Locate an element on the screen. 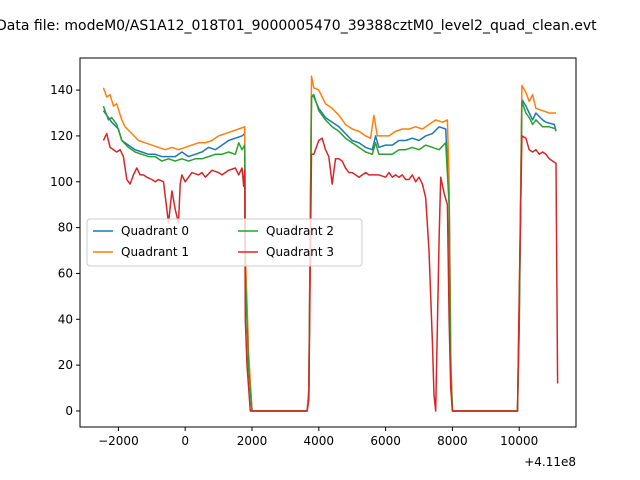  x-tick-label: 0 is located at coordinates (185, 441).